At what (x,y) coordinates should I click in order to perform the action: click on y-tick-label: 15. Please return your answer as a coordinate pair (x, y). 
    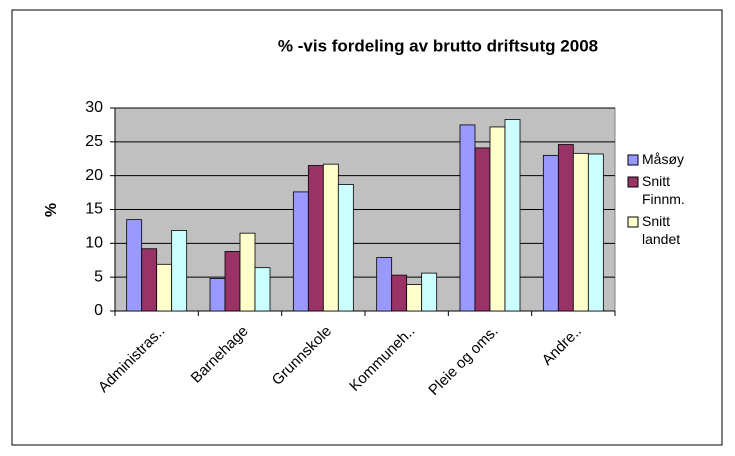
    Looking at the image, I should click on (94, 209).